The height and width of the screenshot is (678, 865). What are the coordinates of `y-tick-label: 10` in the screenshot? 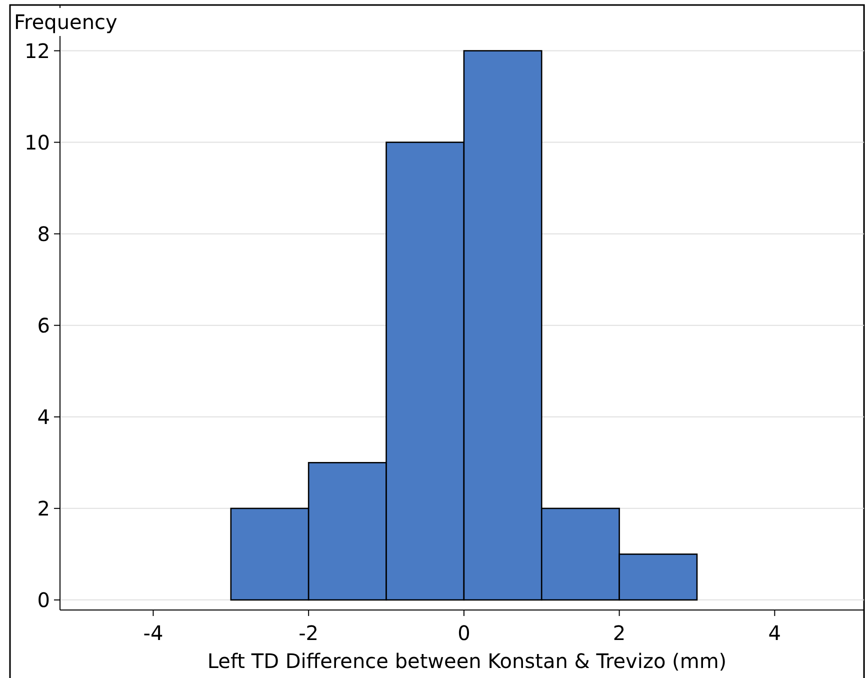 It's located at (37, 142).